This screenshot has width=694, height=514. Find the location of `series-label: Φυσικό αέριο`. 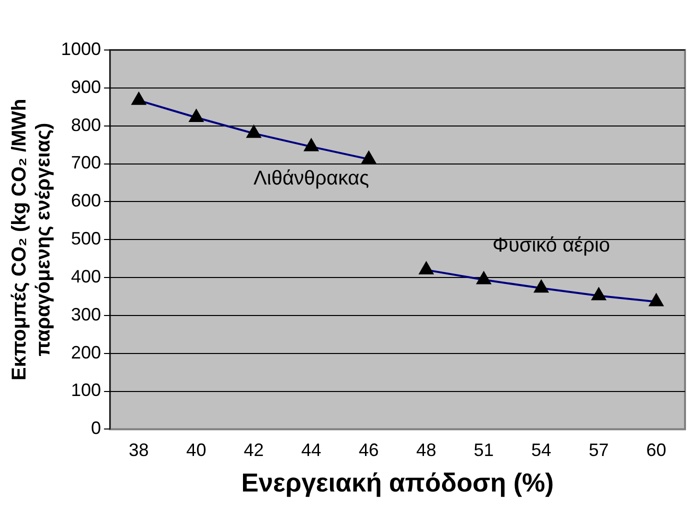

series-label: Φυσικό αέριο is located at coordinates (551, 245).